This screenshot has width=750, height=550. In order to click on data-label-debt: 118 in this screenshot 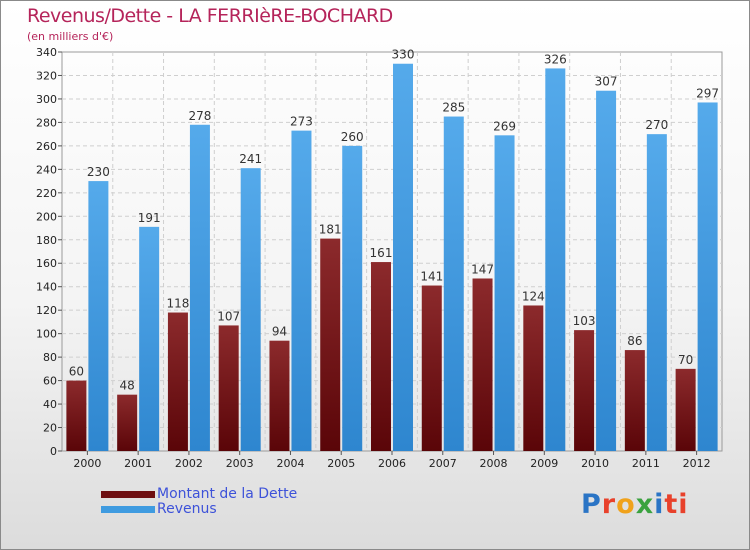, I will do `click(177, 304)`.